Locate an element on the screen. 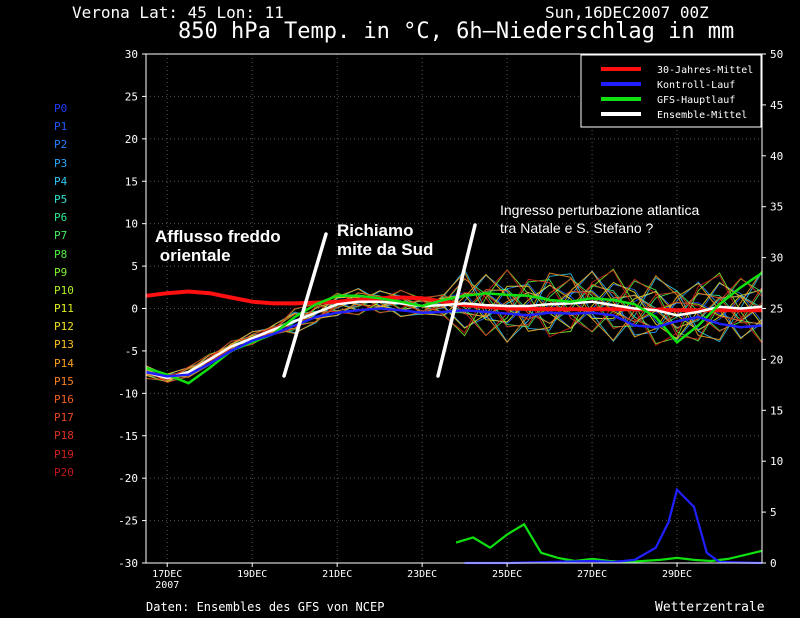 The image size is (800, 618). ensemble-line-p8 is located at coordinates (454, 330).